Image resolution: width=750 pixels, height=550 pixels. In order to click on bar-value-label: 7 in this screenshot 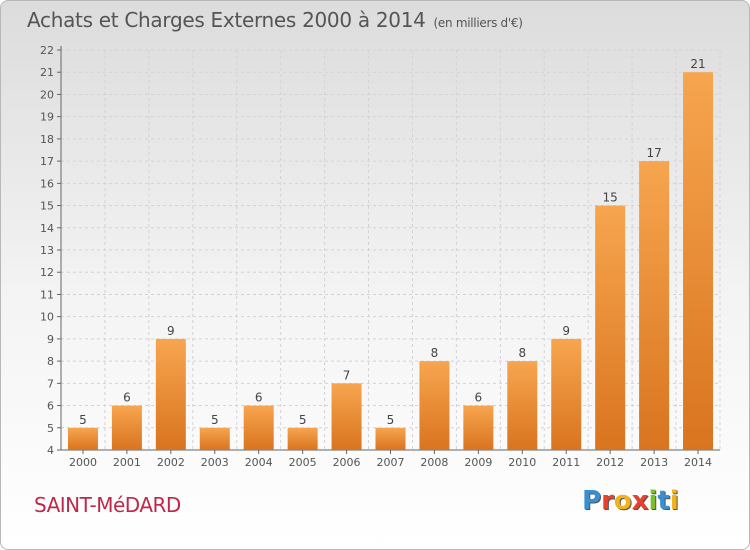, I will do `click(347, 375)`.